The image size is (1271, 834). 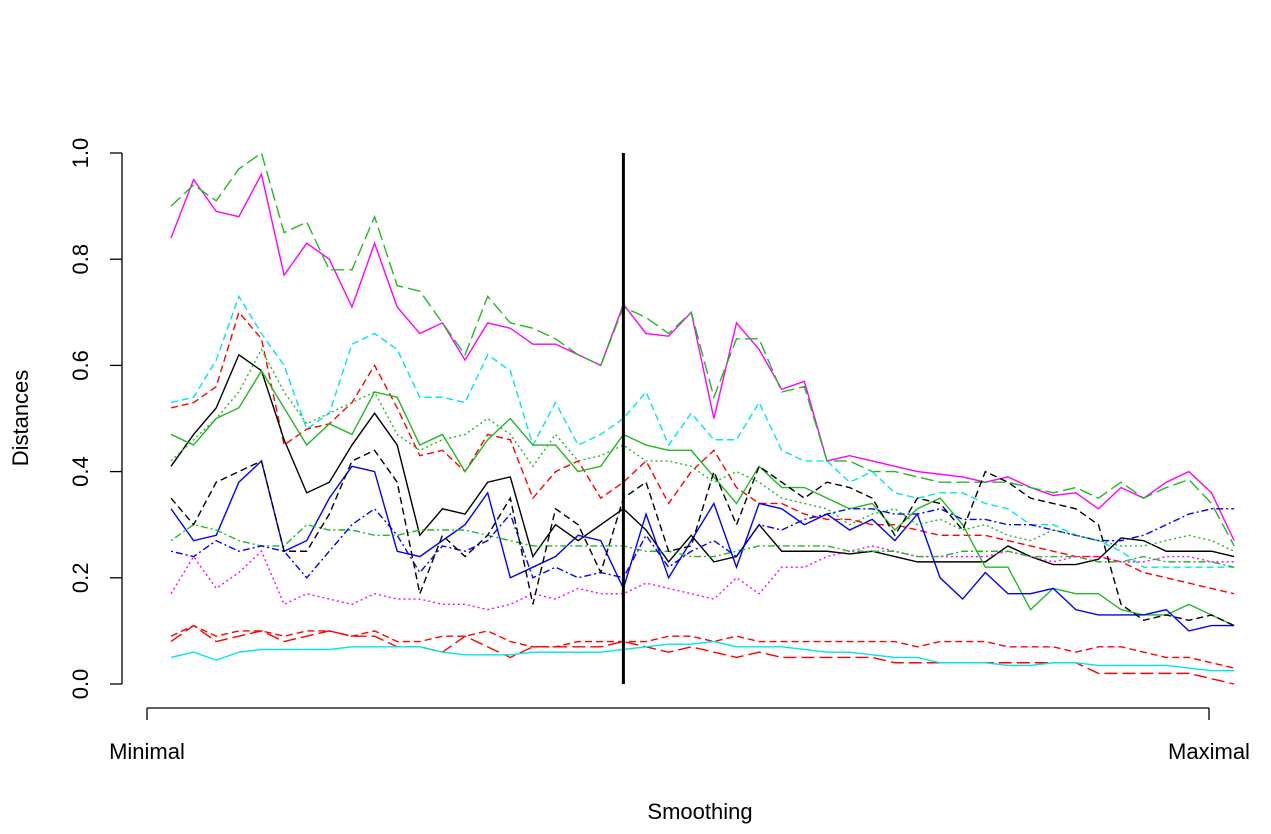 I want to click on y-tick-label: 0.8, so click(x=80, y=259).